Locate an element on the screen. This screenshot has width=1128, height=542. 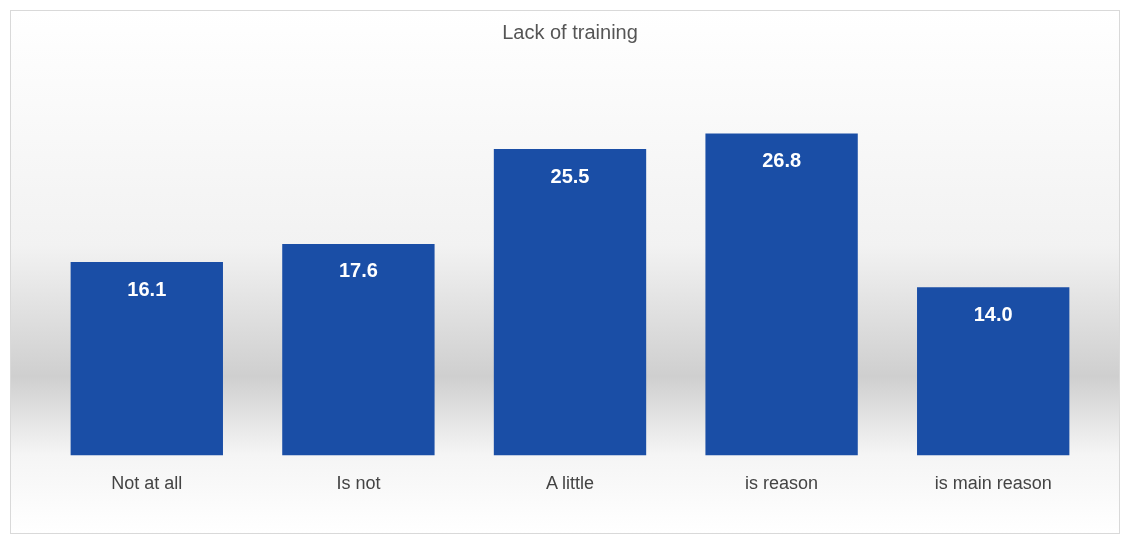
x-tick-label: is main reason is located at coordinates (993, 483).